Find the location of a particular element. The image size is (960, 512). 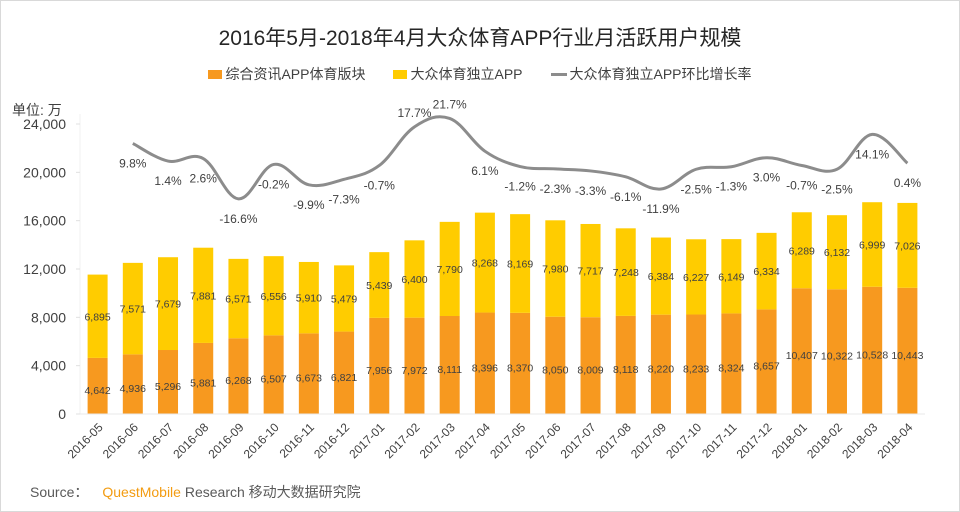

data-label-news-sports: 6,821 is located at coordinates (344, 378).